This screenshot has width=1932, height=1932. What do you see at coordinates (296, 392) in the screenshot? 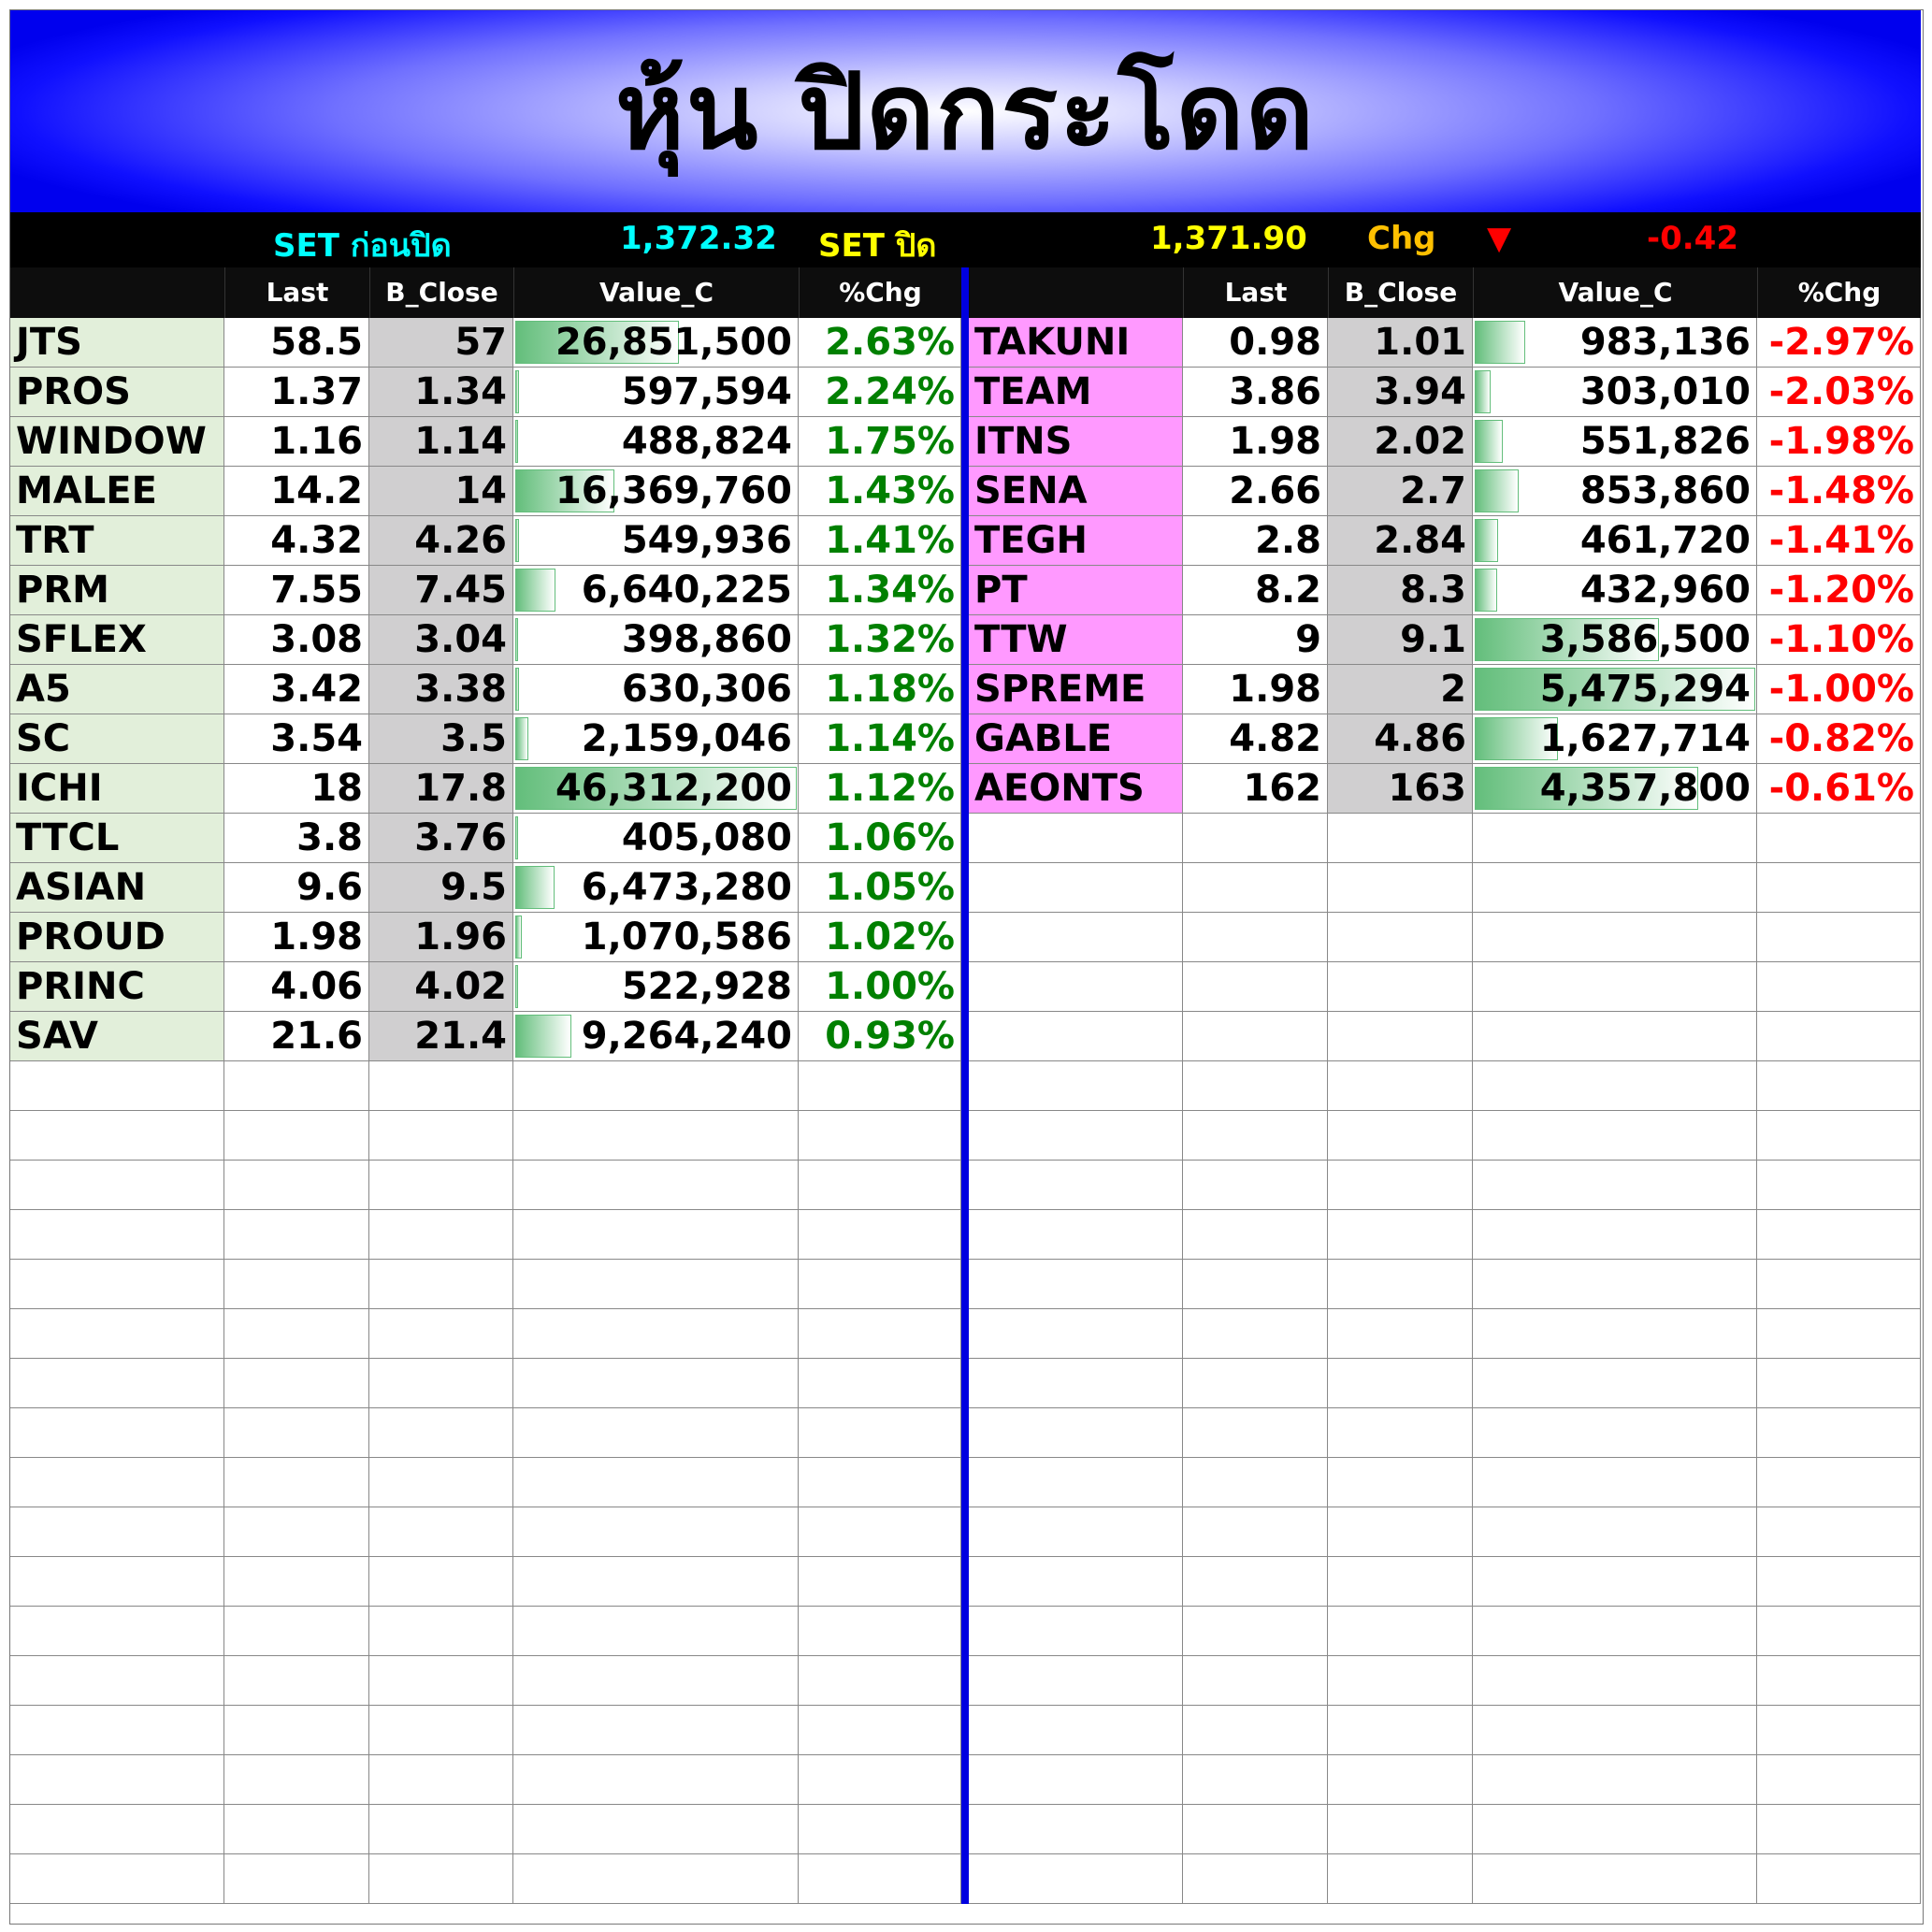
I see `gainer-last-cell: 1.37` at bounding box center [296, 392].